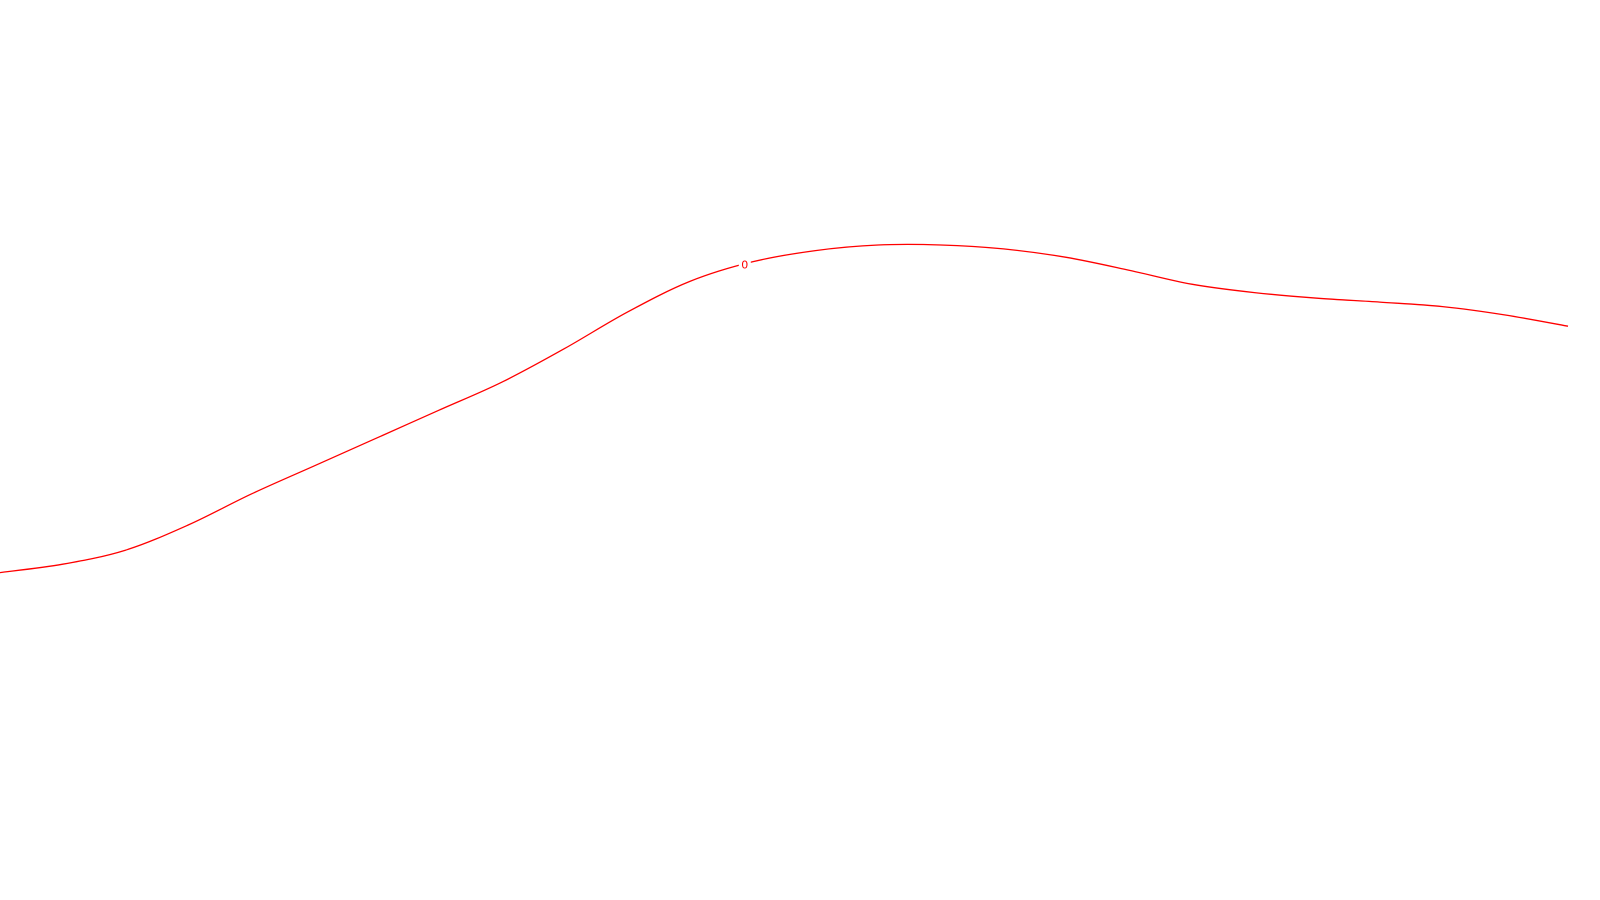 This screenshot has width=1600, height=900. I want to click on contour-label-gap, so click(744, 263).